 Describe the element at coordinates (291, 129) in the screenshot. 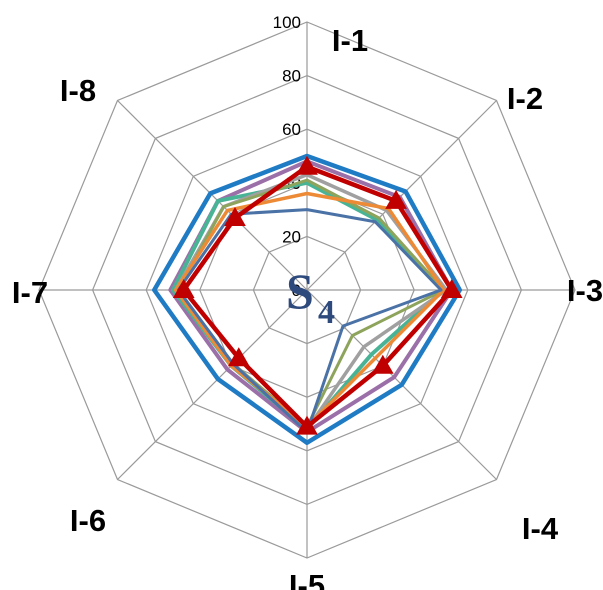

I see `tick-label: 60` at that location.